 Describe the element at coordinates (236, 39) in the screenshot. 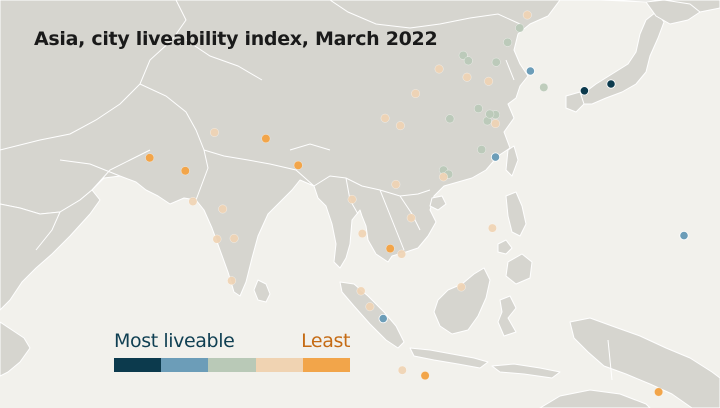

I see `map-title: Asia, city liveability index, March 2022` at that location.